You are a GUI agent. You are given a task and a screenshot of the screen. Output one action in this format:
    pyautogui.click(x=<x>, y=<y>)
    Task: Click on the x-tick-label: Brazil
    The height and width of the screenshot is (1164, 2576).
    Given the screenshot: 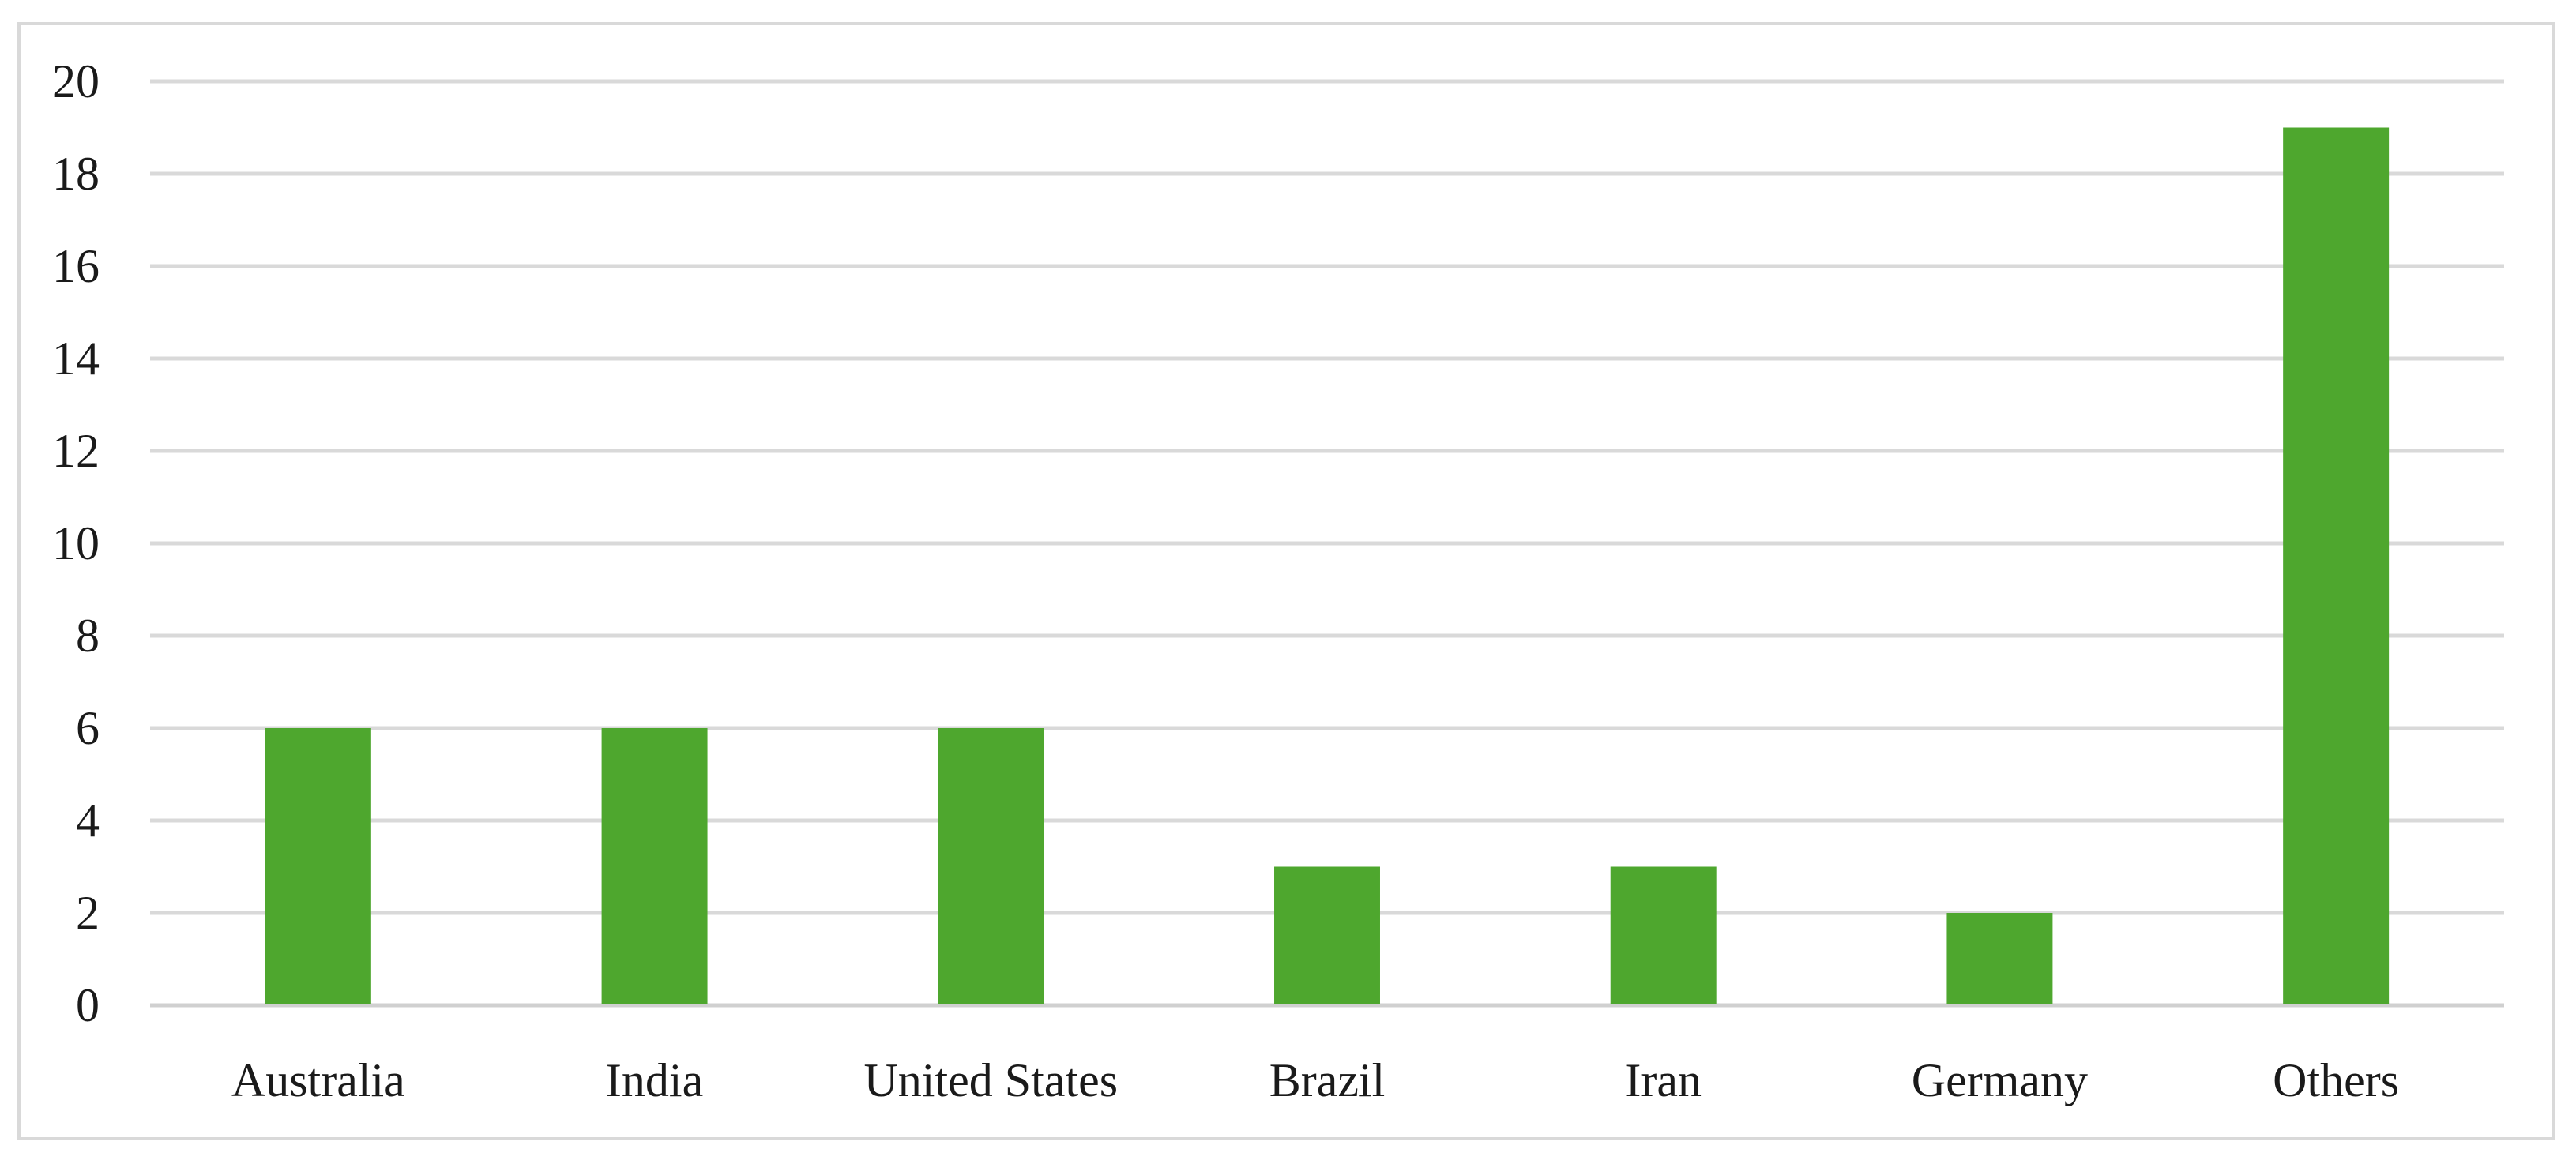 What is the action you would take?
    pyautogui.click(x=1327, y=1080)
    